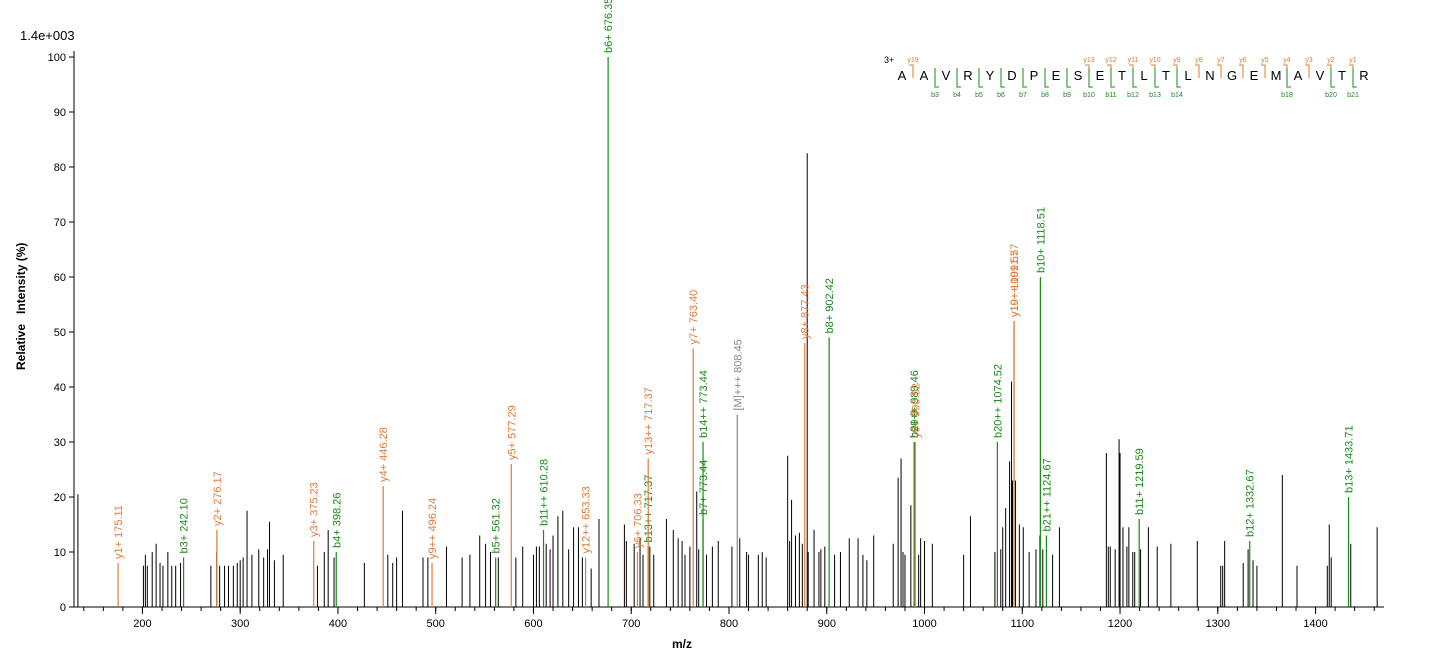 The image size is (1436, 667). I want to click on peak-label: b13+ 1433.71, so click(1350, 459).